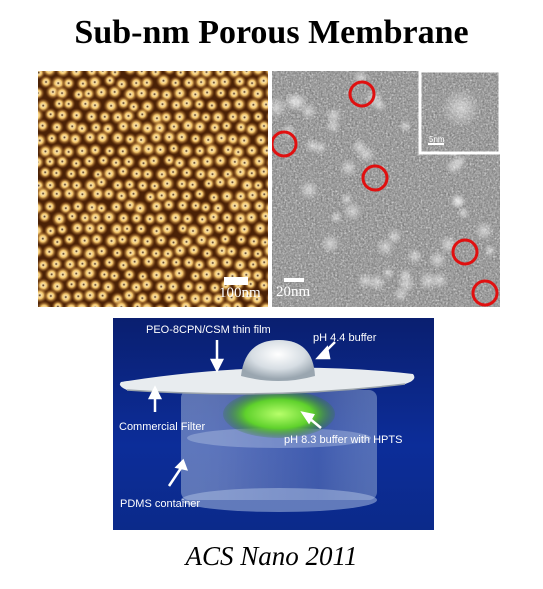 This screenshot has width=543, height=589. I want to click on buffer-droplet, so click(278, 360).